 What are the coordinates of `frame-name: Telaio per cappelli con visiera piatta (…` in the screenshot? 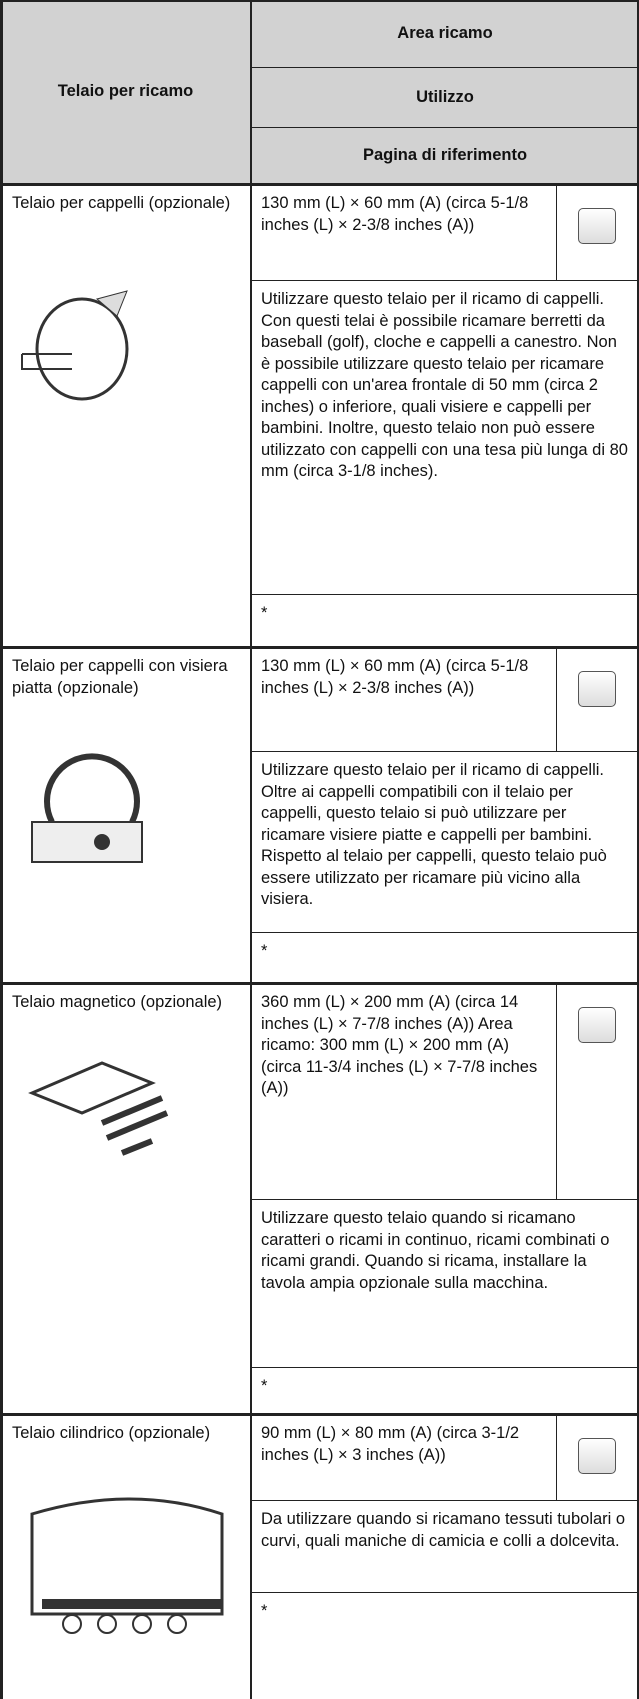 It's located at (120, 677).